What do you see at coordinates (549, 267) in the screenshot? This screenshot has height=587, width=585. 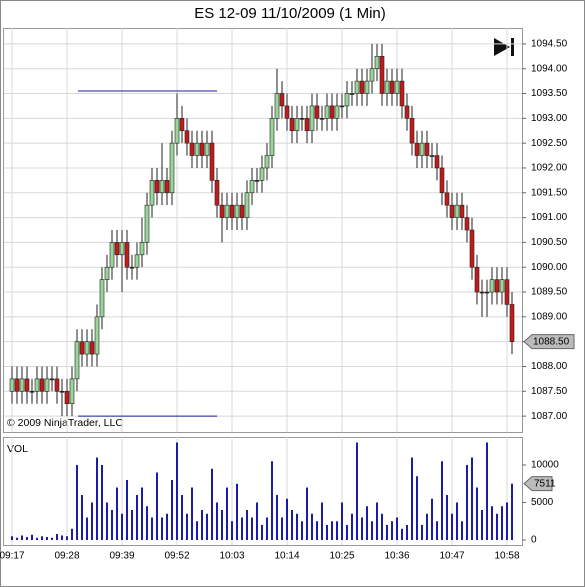 I see `y-tick-label: 1090.00` at bounding box center [549, 267].